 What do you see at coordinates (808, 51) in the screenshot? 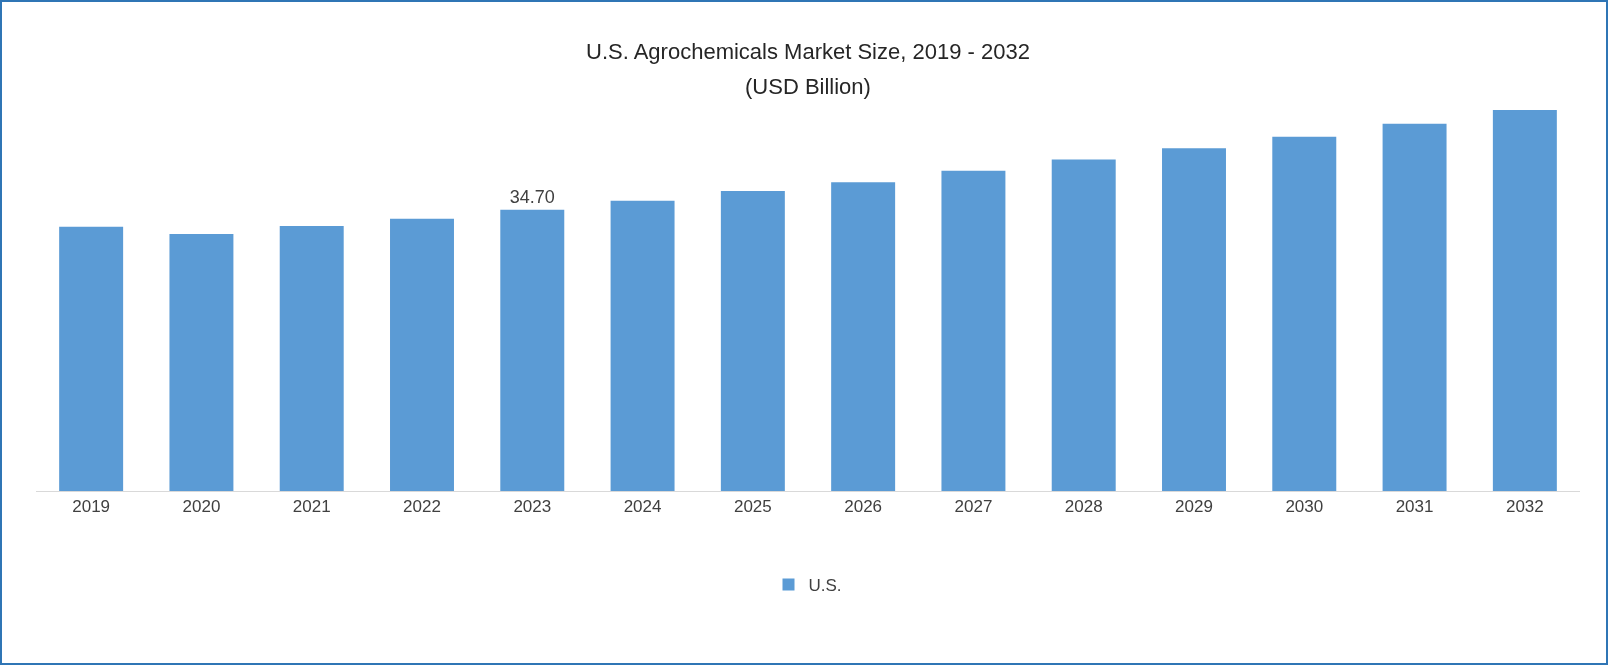
I see `chart-title: U.S. Agrochemicals Market Size, 2019 - 2032` at bounding box center [808, 51].